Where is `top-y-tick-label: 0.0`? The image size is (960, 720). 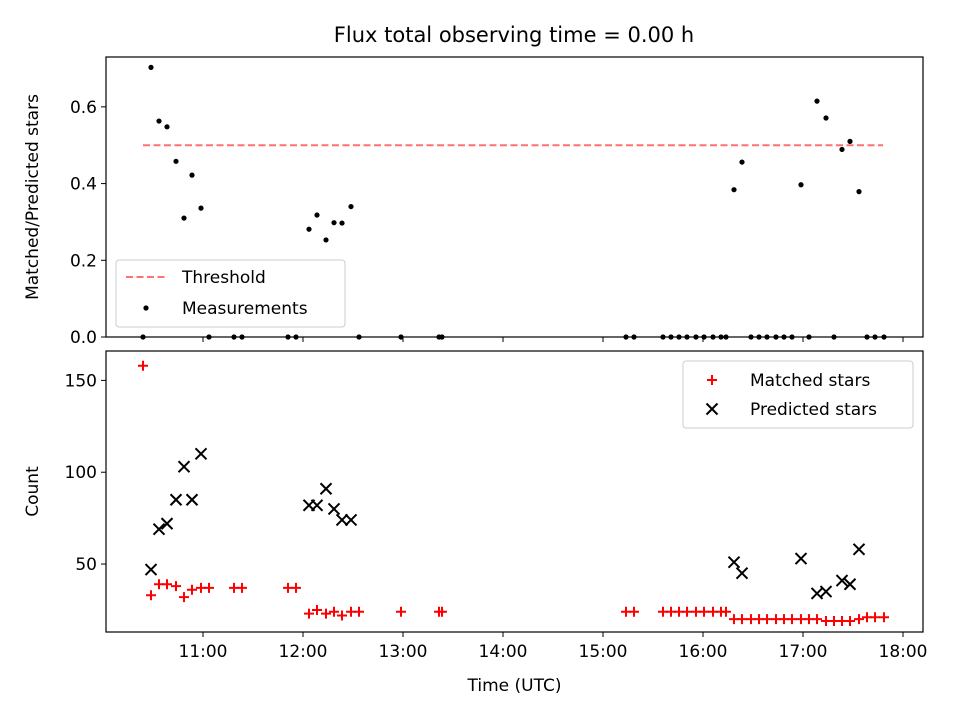 top-y-tick-label: 0.0 is located at coordinates (83, 338).